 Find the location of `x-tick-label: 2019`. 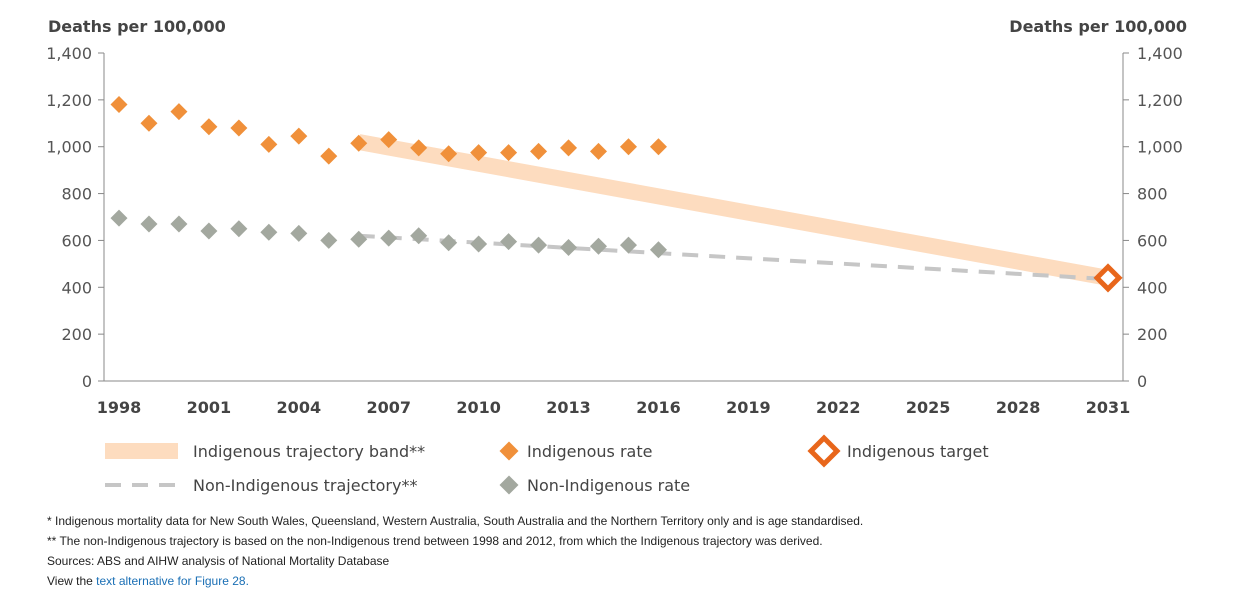

x-tick-label: 2019 is located at coordinates (748, 407).